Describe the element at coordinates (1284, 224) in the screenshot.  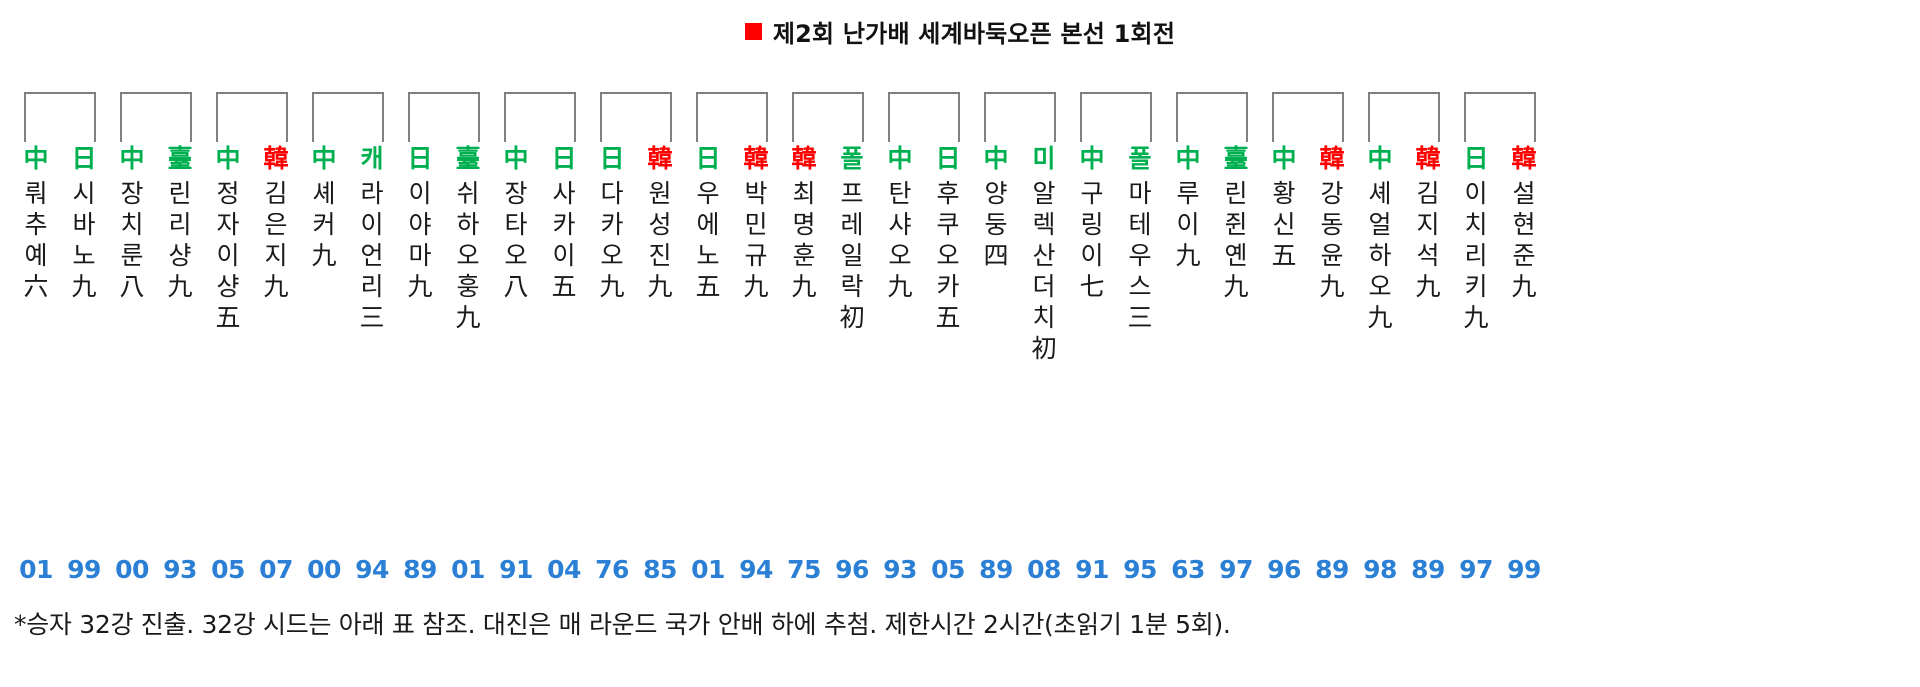
I see `player-name-char: 신` at that location.